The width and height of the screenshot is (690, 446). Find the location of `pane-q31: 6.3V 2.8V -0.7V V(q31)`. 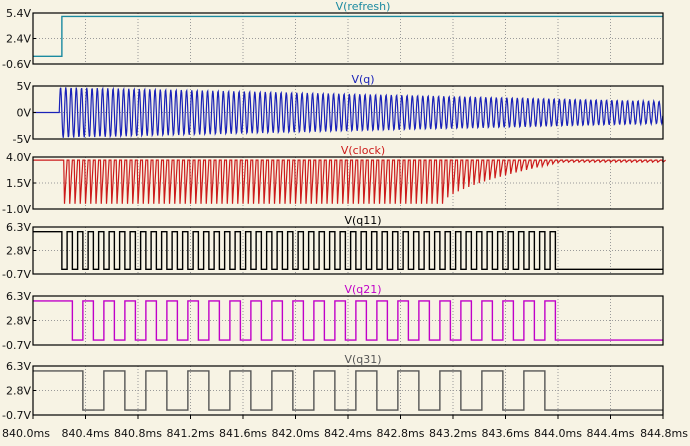

pane-q31: 6.3V 2.8V -0.7V V(q31) is located at coordinates (333, 387).